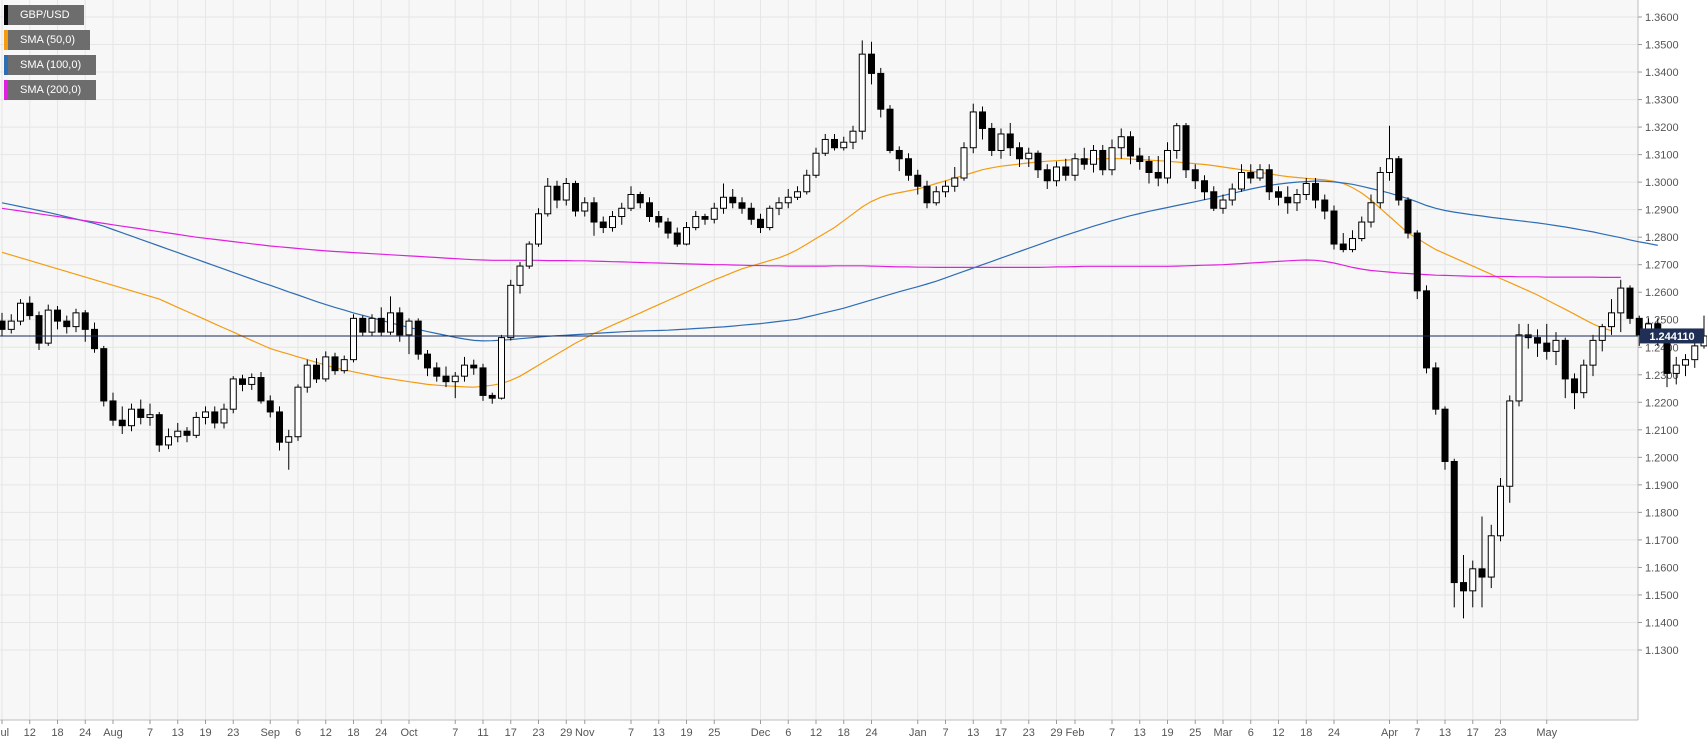 This screenshot has width=1707, height=749. I want to click on legend-item-sma200: SMA (200,0), so click(50, 90).